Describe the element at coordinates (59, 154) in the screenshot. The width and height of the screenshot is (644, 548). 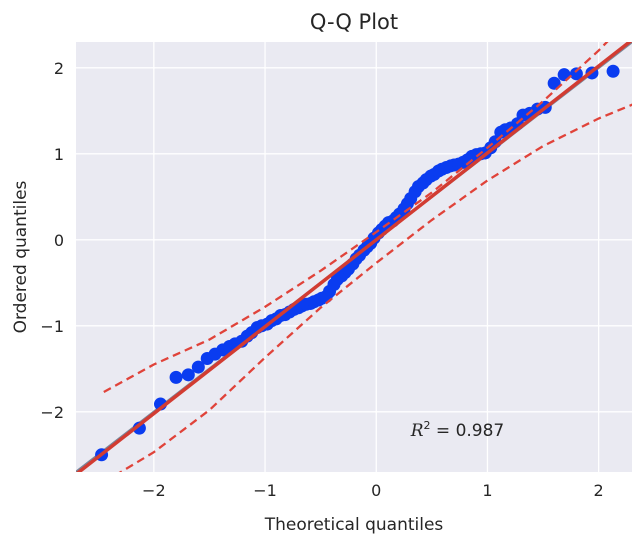
I see `y-tick-label: 1` at that location.